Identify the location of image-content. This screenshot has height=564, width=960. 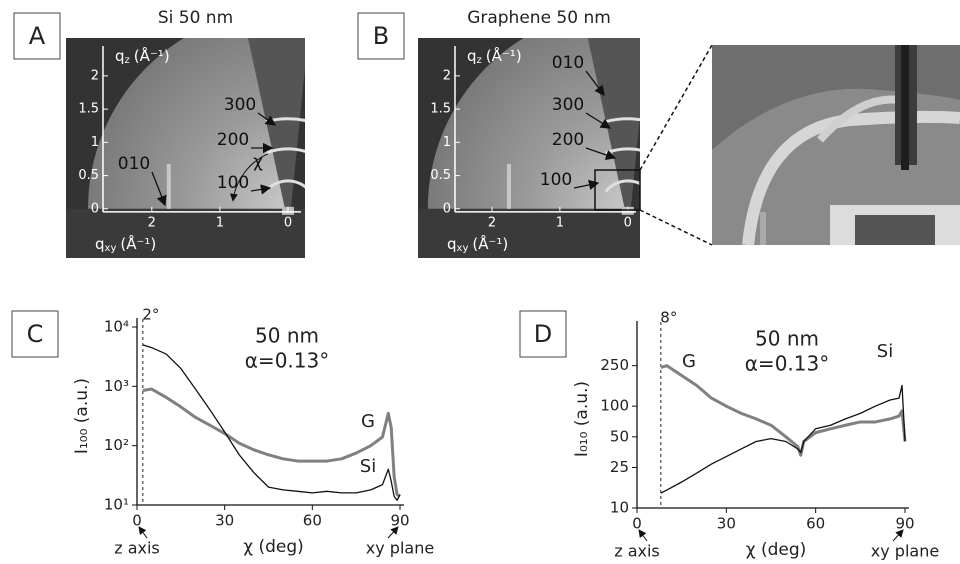
(529, 148).